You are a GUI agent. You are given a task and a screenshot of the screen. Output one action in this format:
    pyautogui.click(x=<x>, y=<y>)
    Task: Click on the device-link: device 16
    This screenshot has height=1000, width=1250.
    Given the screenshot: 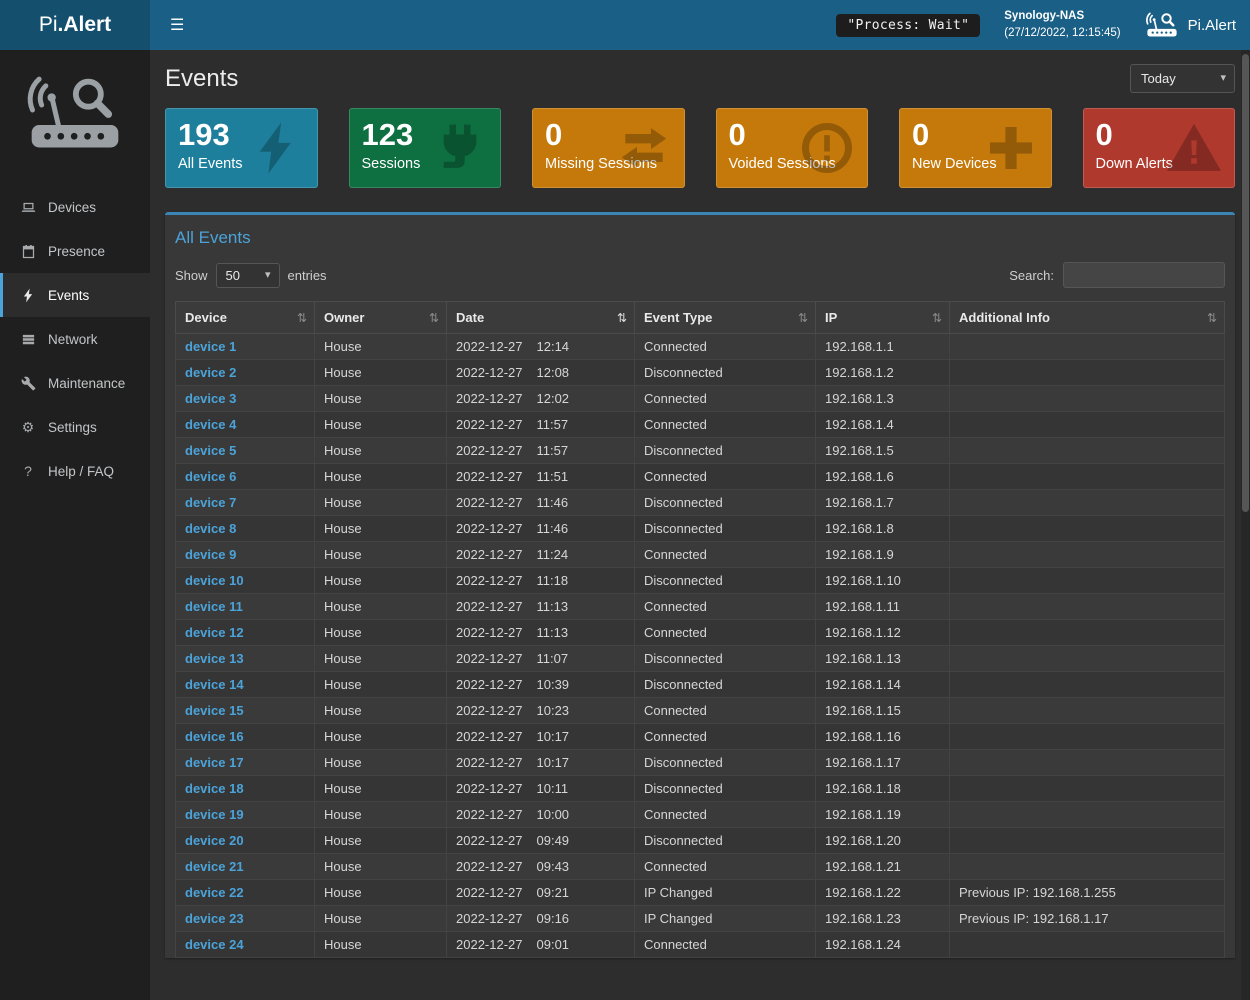 What is the action you would take?
    pyautogui.click(x=214, y=736)
    